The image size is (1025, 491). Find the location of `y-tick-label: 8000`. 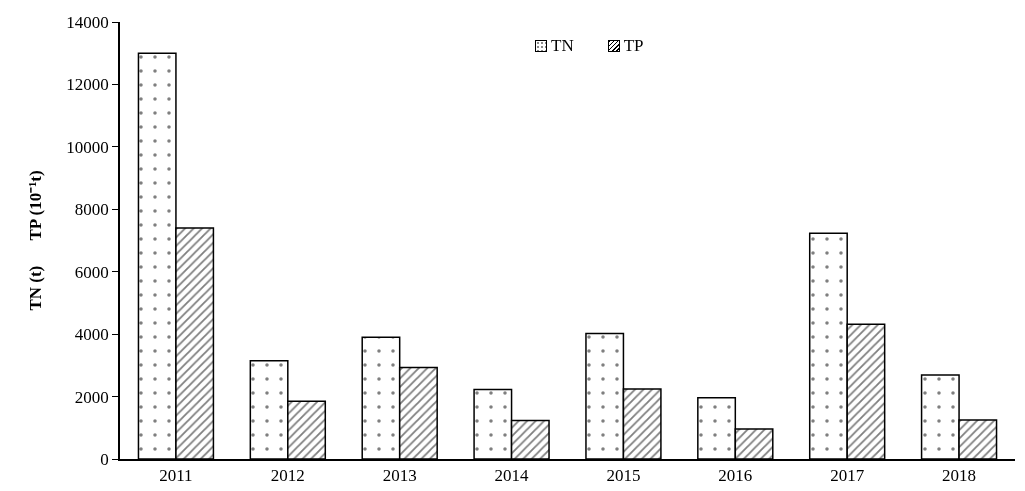

y-tick-label: 8000 is located at coordinates (91, 210).